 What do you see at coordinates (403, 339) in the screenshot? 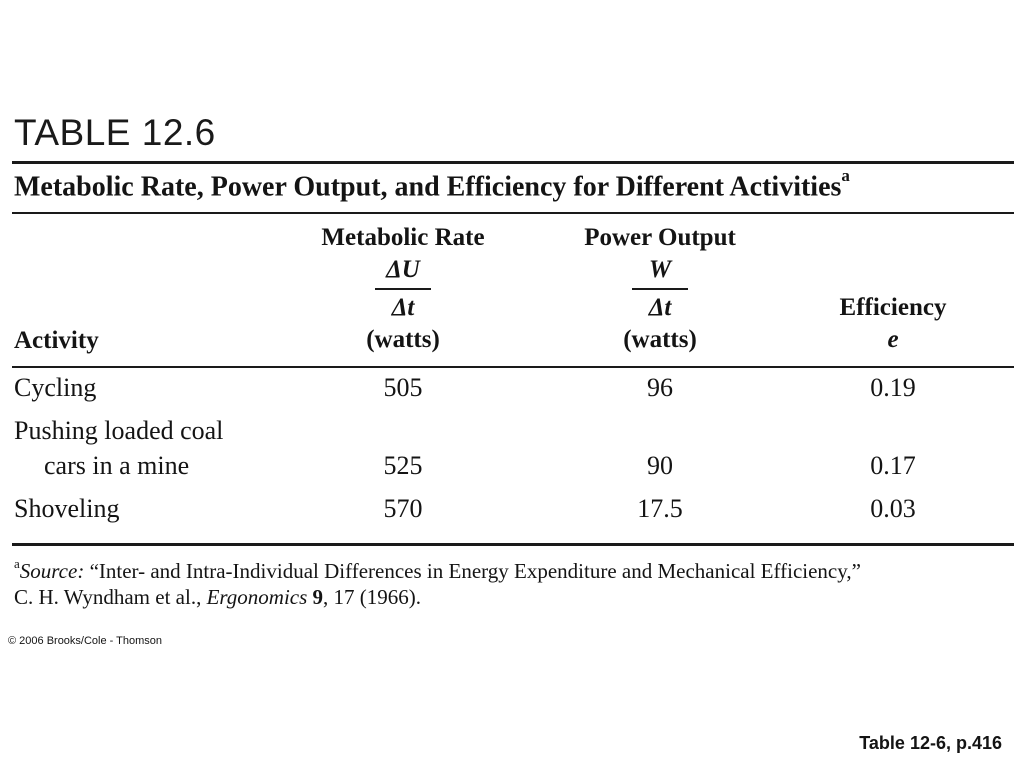
I see `header-metabolic-unit: (watts)` at bounding box center [403, 339].